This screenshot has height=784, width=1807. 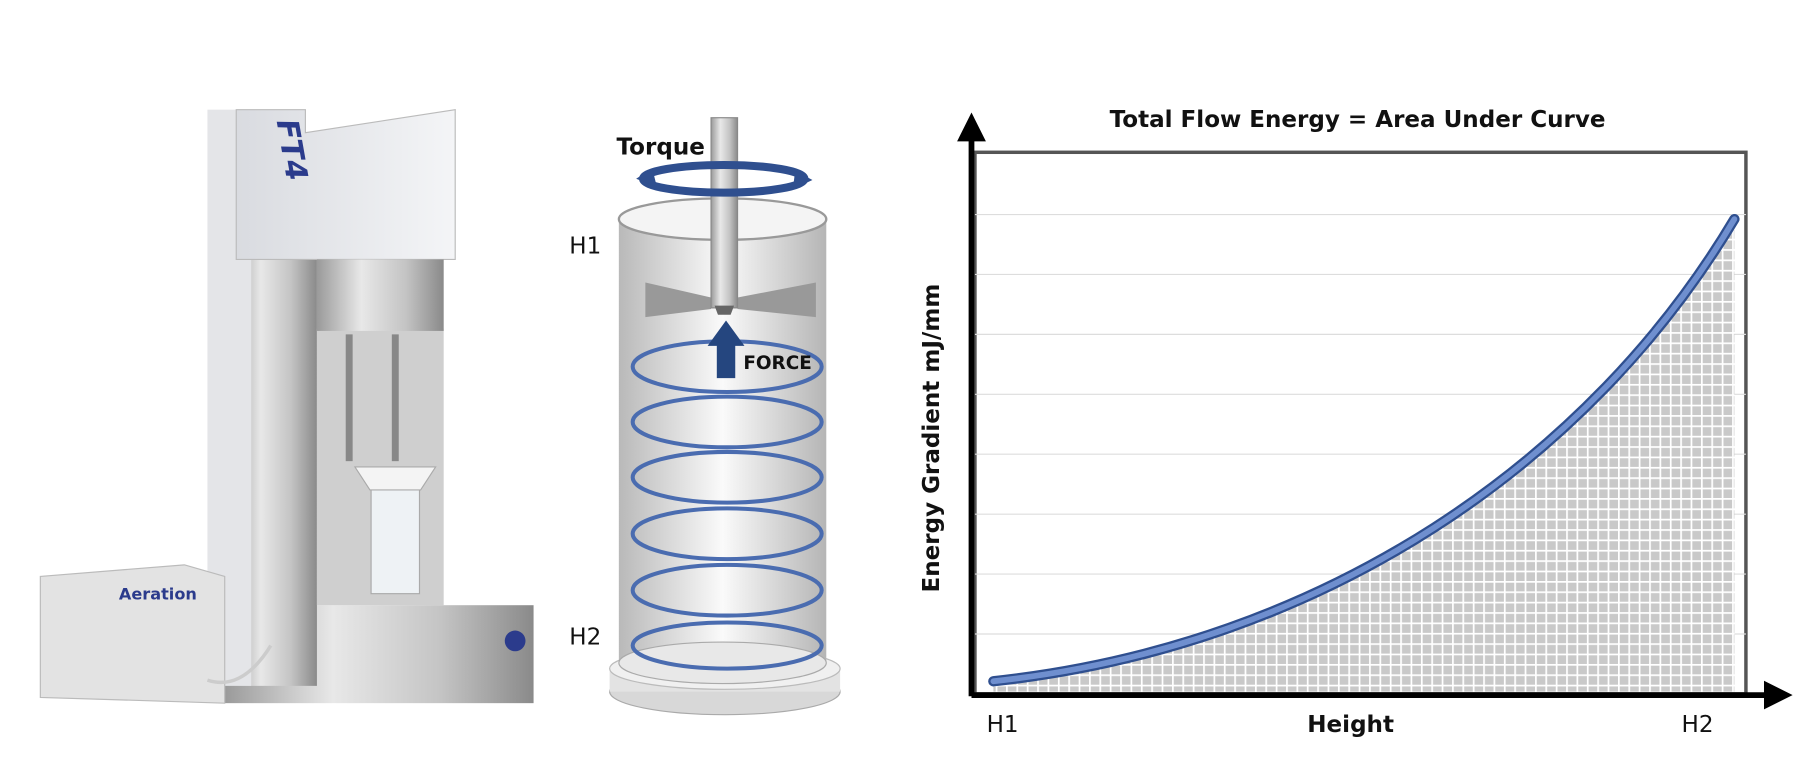 I want to click on torque-arrowhead, so click(x=724, y=179).